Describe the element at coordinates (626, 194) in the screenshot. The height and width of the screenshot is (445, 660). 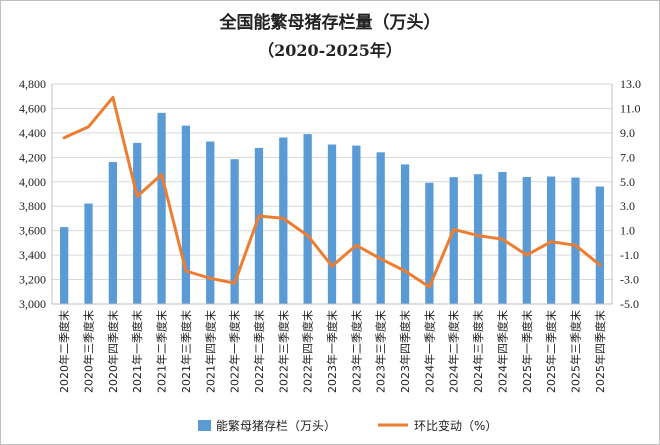
I see `right-axis: -5.0 -3.0 -1.0 1.0 3.0 5.0 7.0 9.0 11.0 13.0` at that location.